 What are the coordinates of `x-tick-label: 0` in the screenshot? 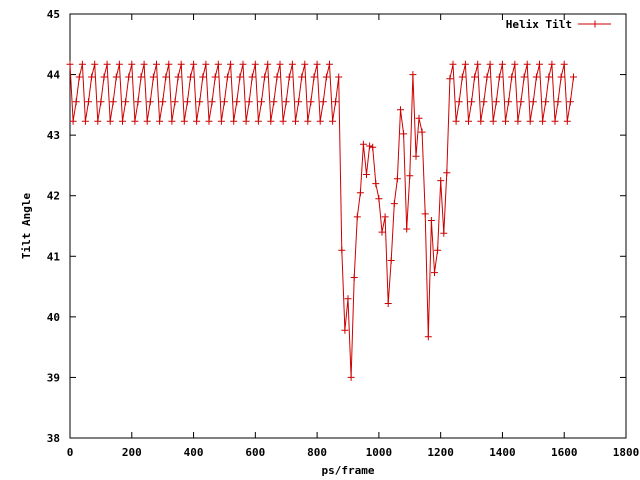 It's located at (70, 452).